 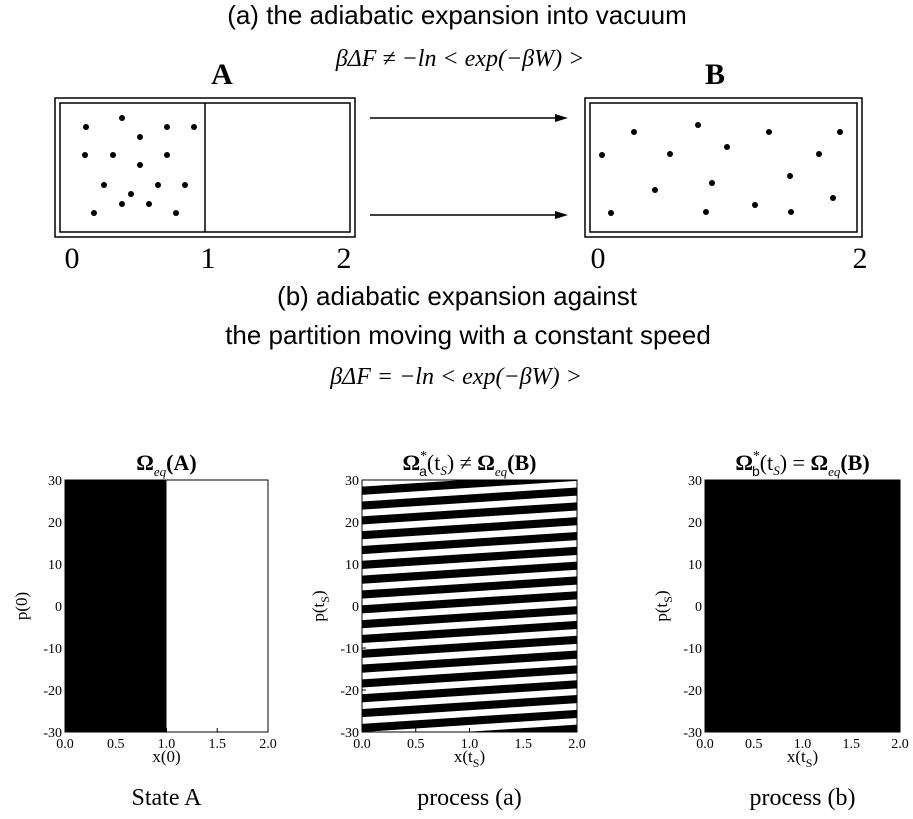 What do you see at coordinates (756, 456) in the screenshot?
I see `text-part: *` at bounding box center [756, 456].